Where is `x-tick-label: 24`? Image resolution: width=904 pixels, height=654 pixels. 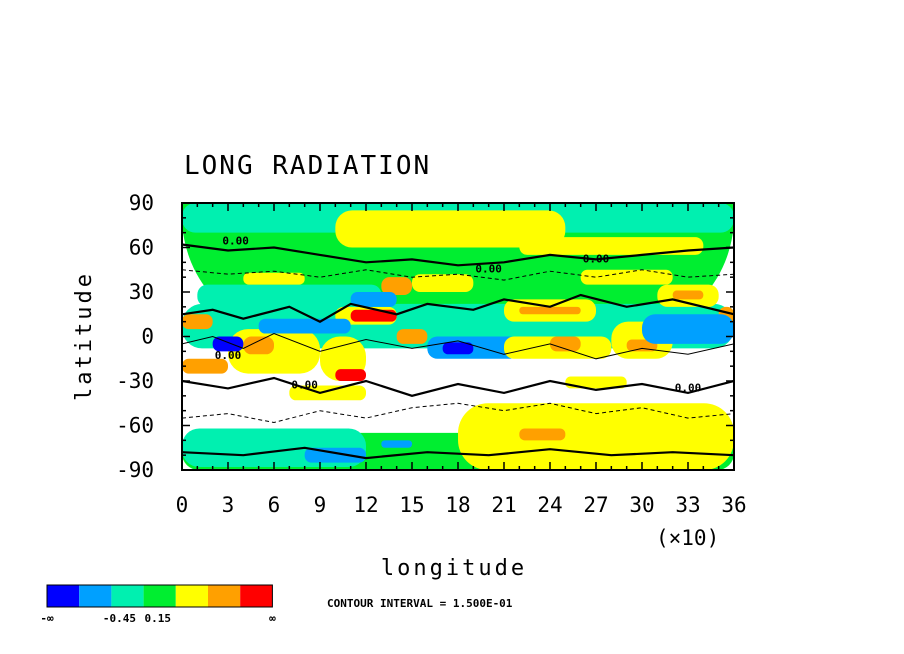
x-tick-label: 24 is located at coordinates (549, 505).